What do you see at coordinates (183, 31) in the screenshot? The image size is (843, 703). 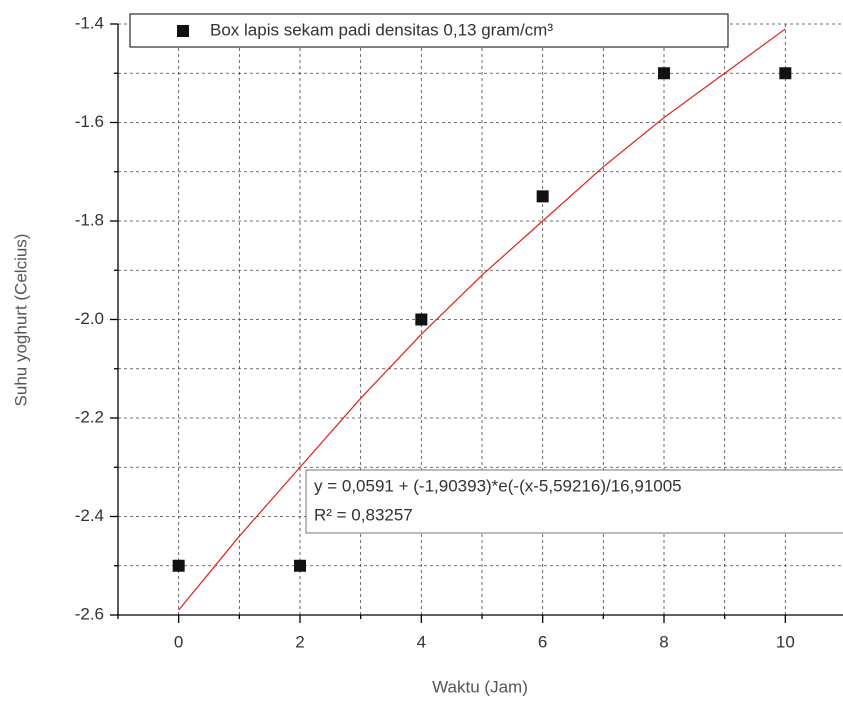 I see `legend-marker` at bounding box center [183, 31].